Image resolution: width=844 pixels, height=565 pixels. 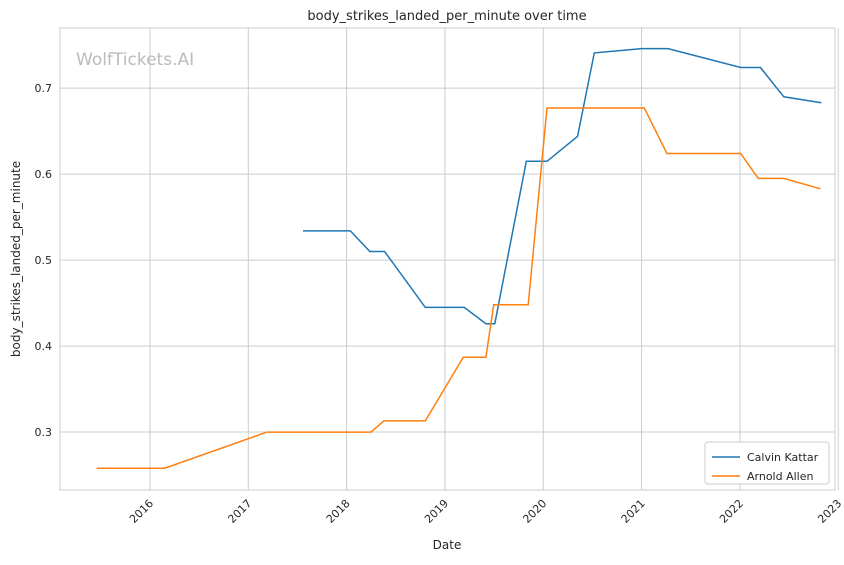 What do you see at coordinates (135, 60) in the screenshot?
I see `watermark: WolfTickets.AI` at bounding box center [135, 60].